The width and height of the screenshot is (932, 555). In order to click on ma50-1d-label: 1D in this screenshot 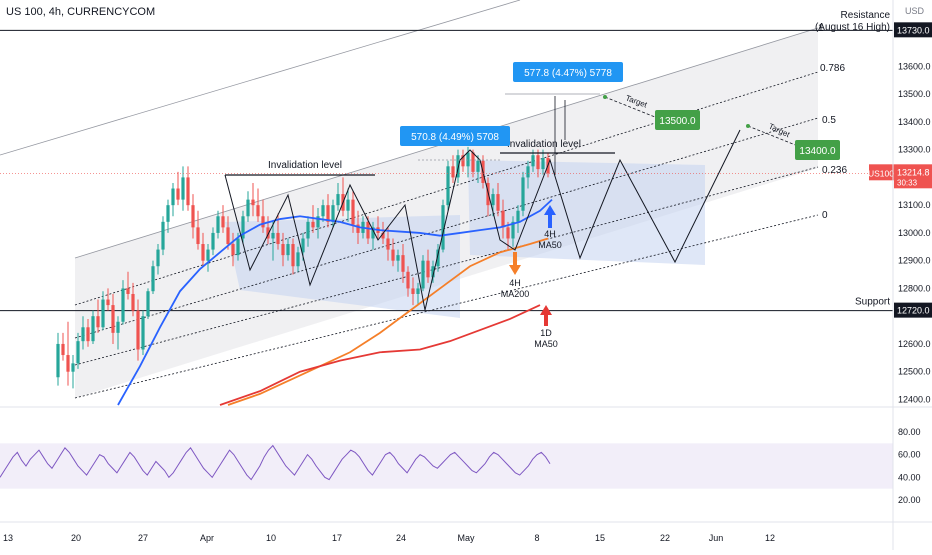, I will do `click(546, 333)`.